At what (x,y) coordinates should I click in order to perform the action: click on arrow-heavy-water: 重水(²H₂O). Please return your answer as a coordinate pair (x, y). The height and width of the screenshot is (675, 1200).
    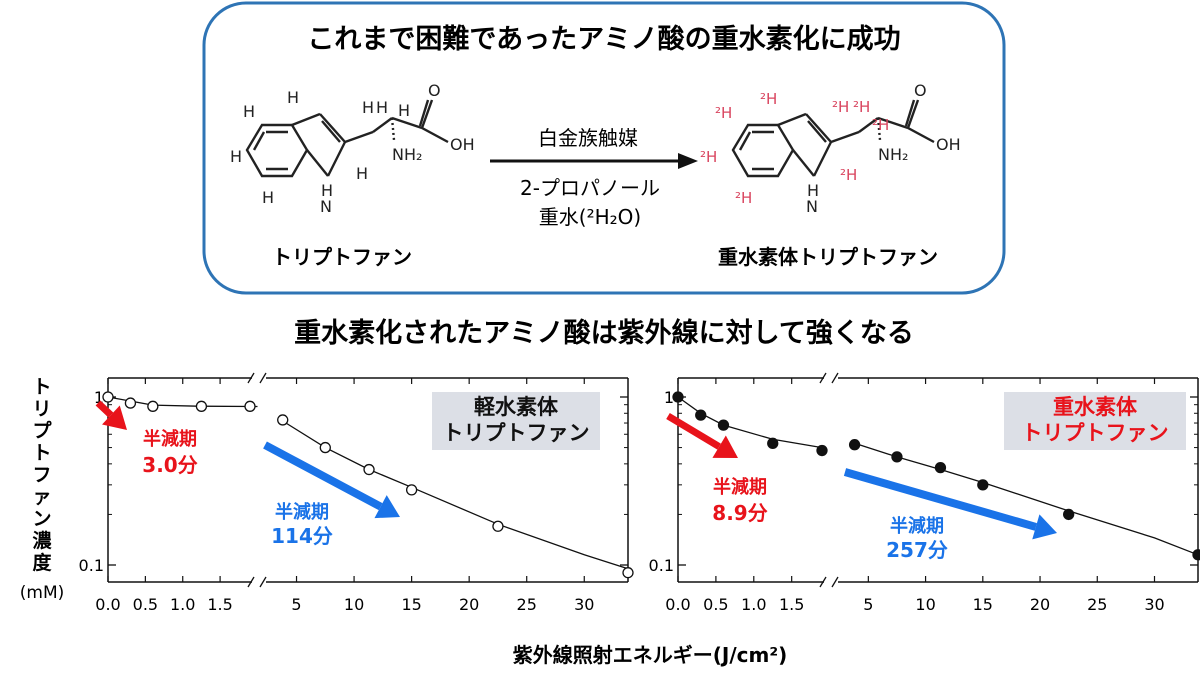
    Looking at the image, I should click on (590, 217).